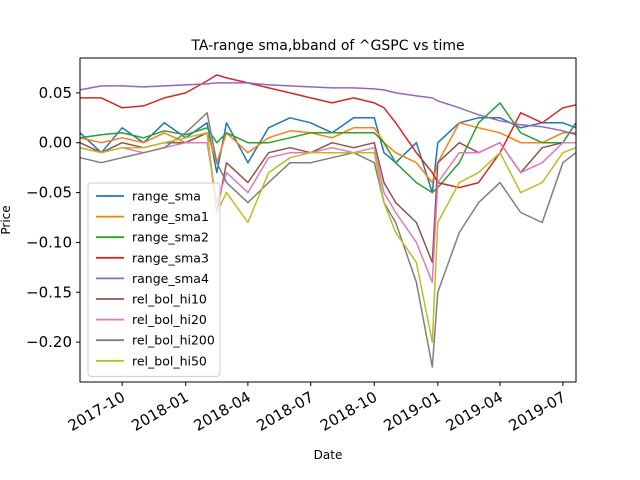 This screenshot has width=640, height=480. I want to click on series-line-range-sma2, so click(328, 148).